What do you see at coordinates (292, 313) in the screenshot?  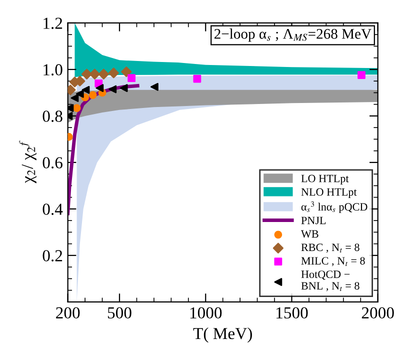 I see `x-tick-label: 1500` at bounding box center [292, 313].